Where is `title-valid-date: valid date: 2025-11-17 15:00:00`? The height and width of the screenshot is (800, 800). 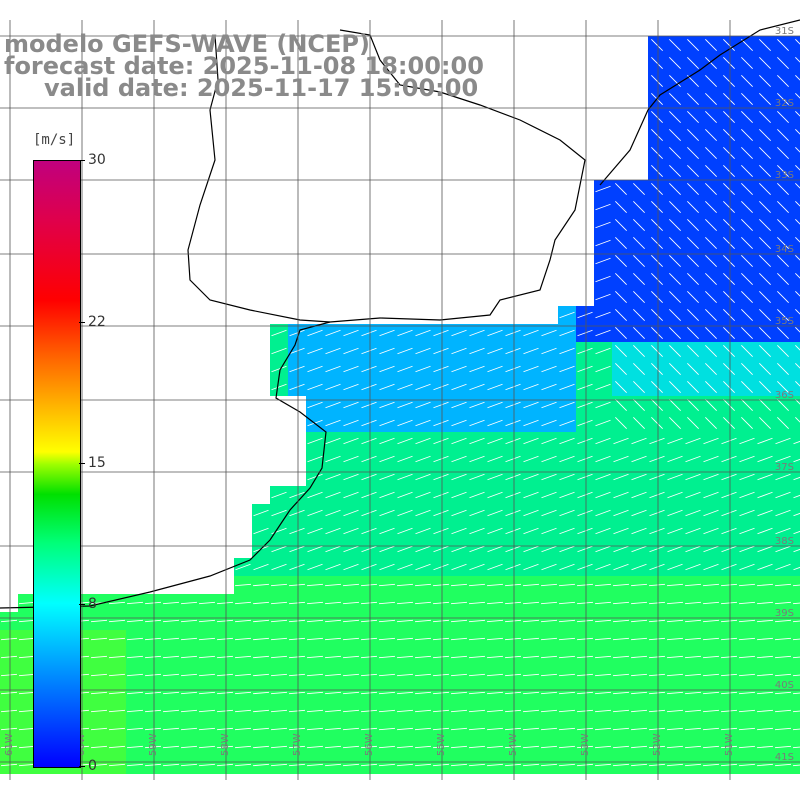 title-valid-date: valid date: 2025-11-17 15:00:00 is located at coordinates (261, 88).